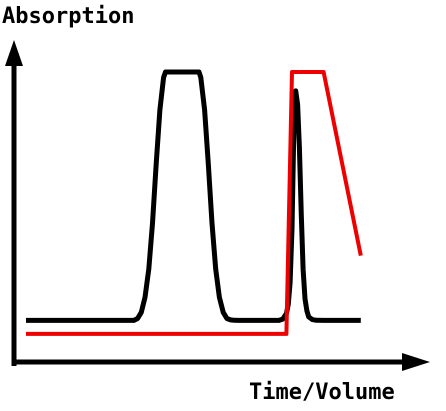 The height and width of the screenshot is (411, 446). Describe the element at coordinates (68, 16) in the screenshot. I see `y-axis-label: Absorption` at that location.